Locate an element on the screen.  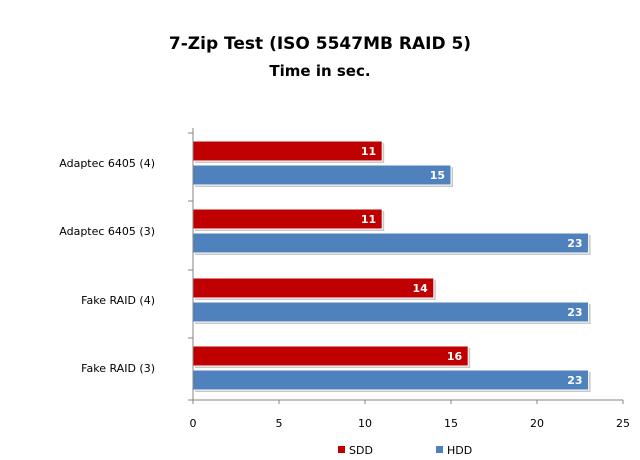
chart-title: 7-Zip Test (ISO 5547MB RAID 5) is located at coordinates (320, 44).